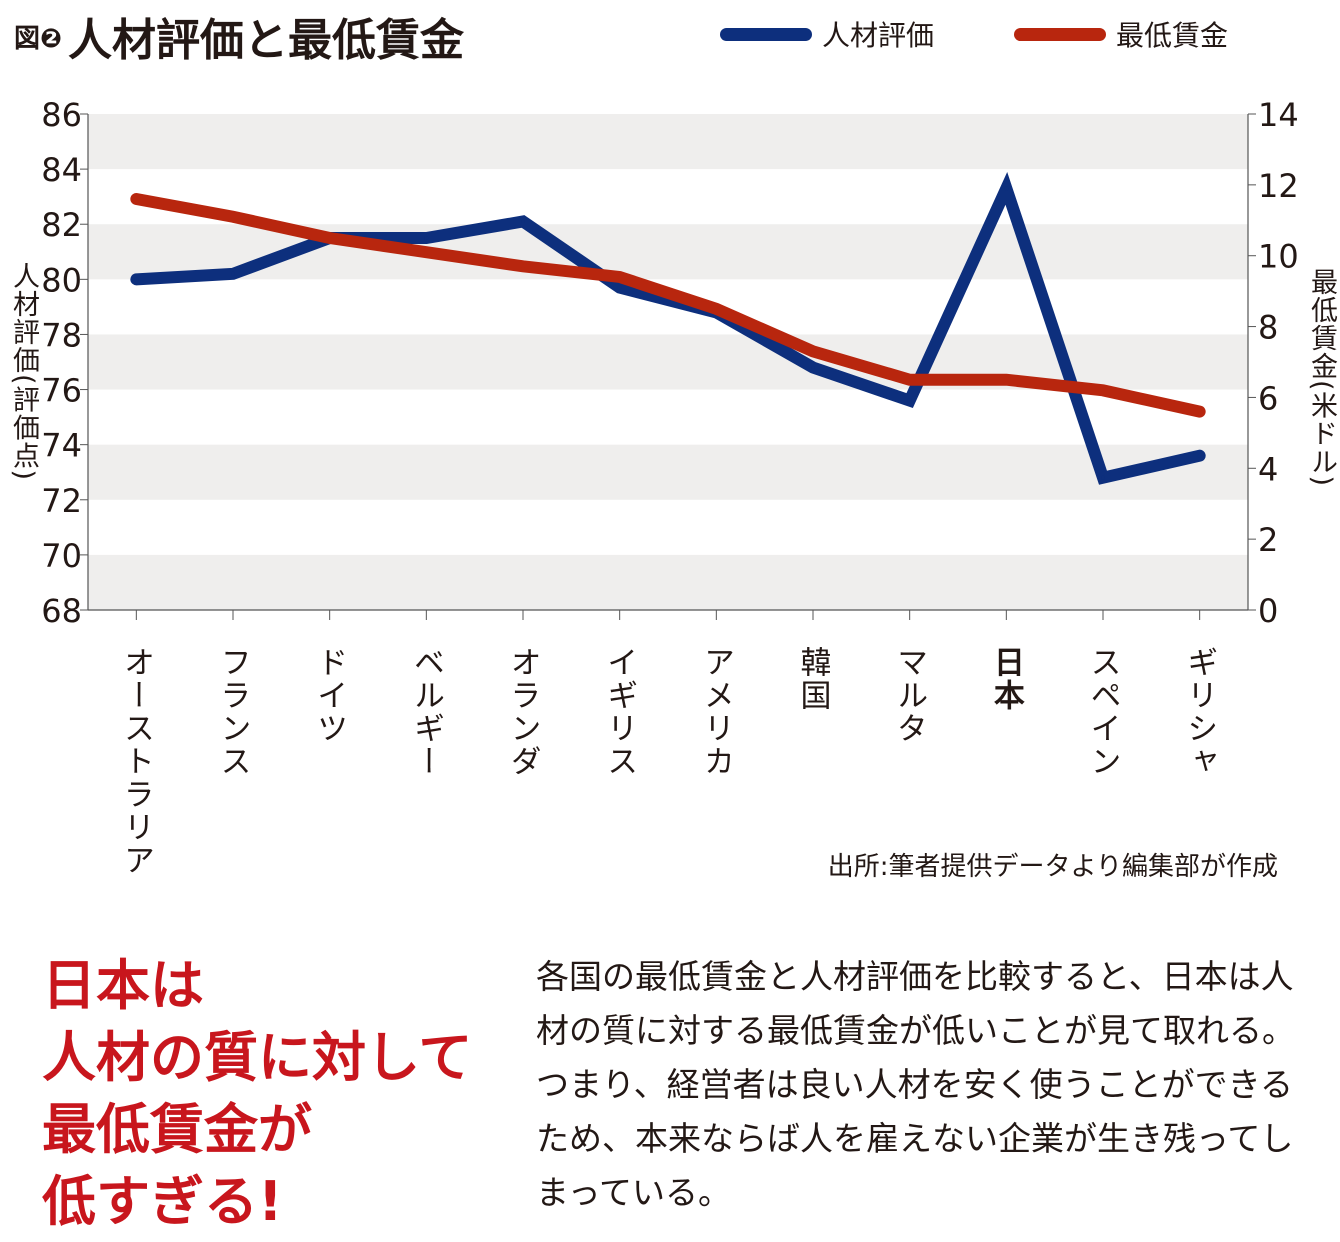  What do you see at coordinates (257, 1057) in the screenshot?
I see `headline-line: 人材の質に対して` at bounding box center [257, 1057].